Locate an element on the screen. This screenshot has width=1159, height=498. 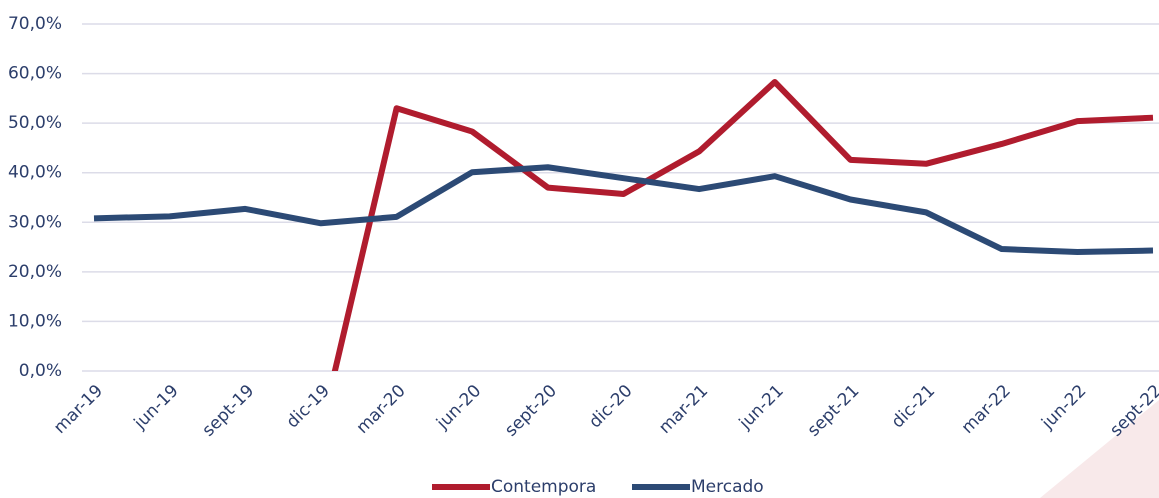
x-tick-label: jun-20 is located at coordinates (458, 407).